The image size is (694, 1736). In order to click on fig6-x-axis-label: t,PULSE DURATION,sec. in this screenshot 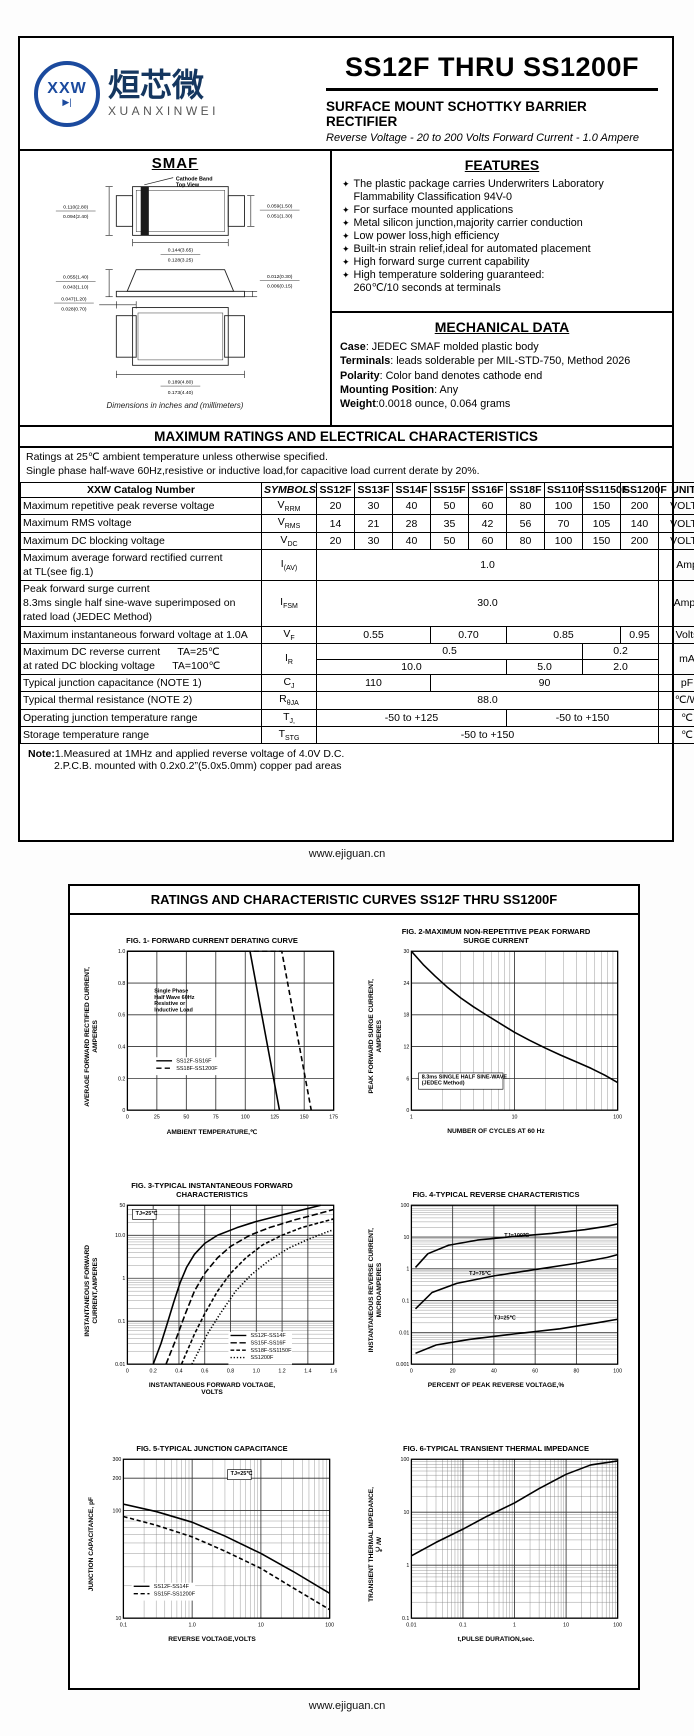, I will do `click(496, 1639)`.